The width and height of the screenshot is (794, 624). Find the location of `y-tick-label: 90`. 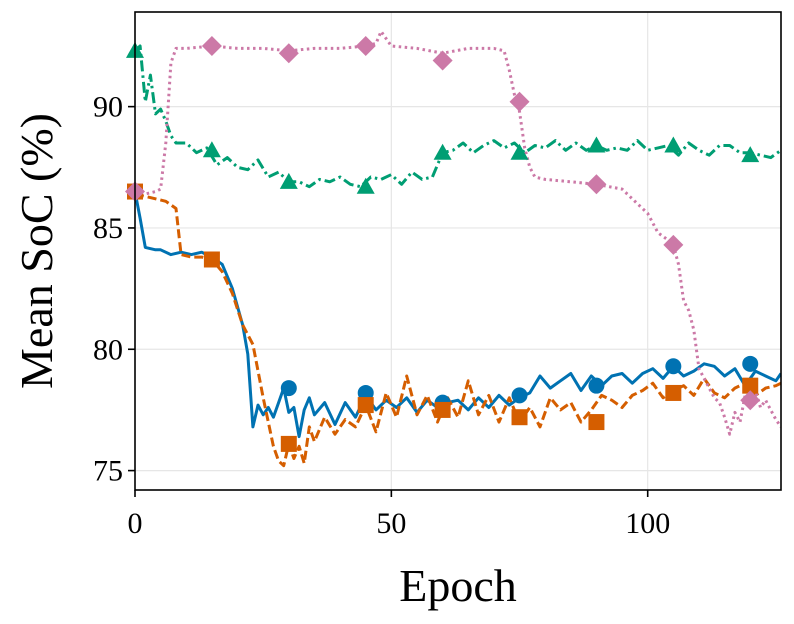

y-tick-label: 90 is located at coordinates (108, 107).